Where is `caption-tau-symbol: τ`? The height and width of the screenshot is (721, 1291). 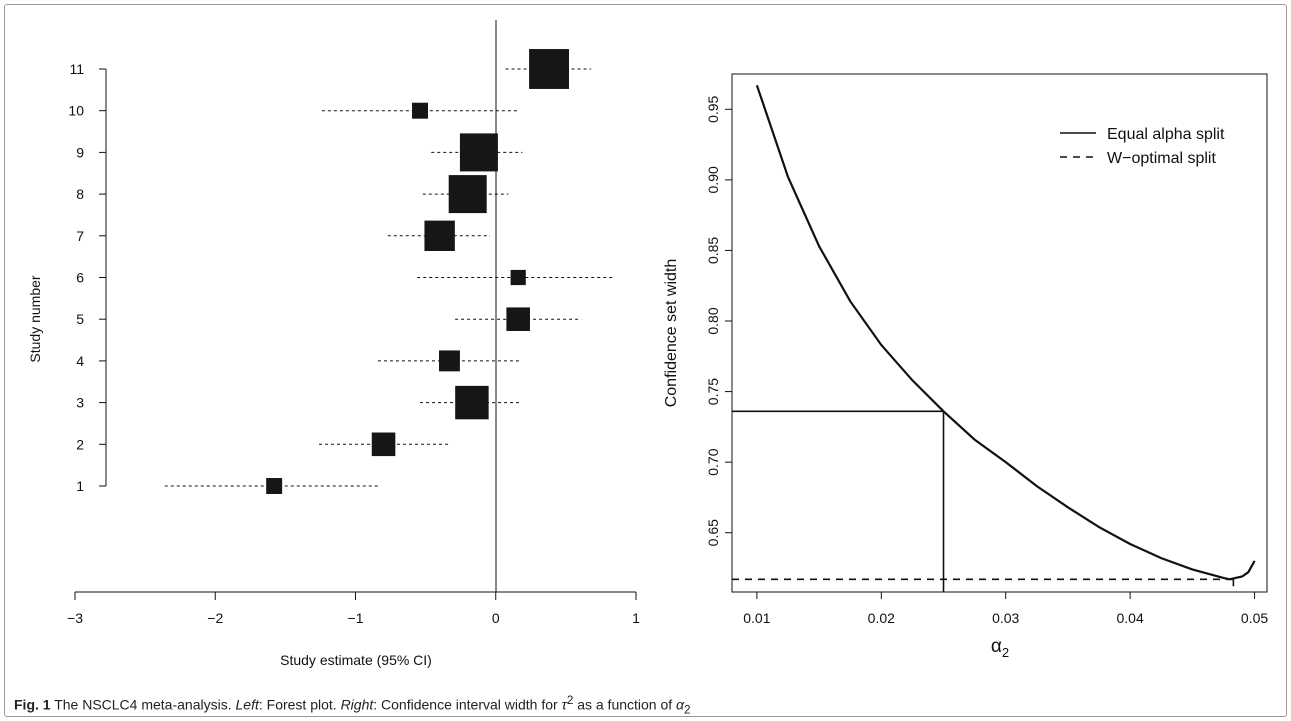 caption-tau-symbol: τ is located at coordinates (564, 704).